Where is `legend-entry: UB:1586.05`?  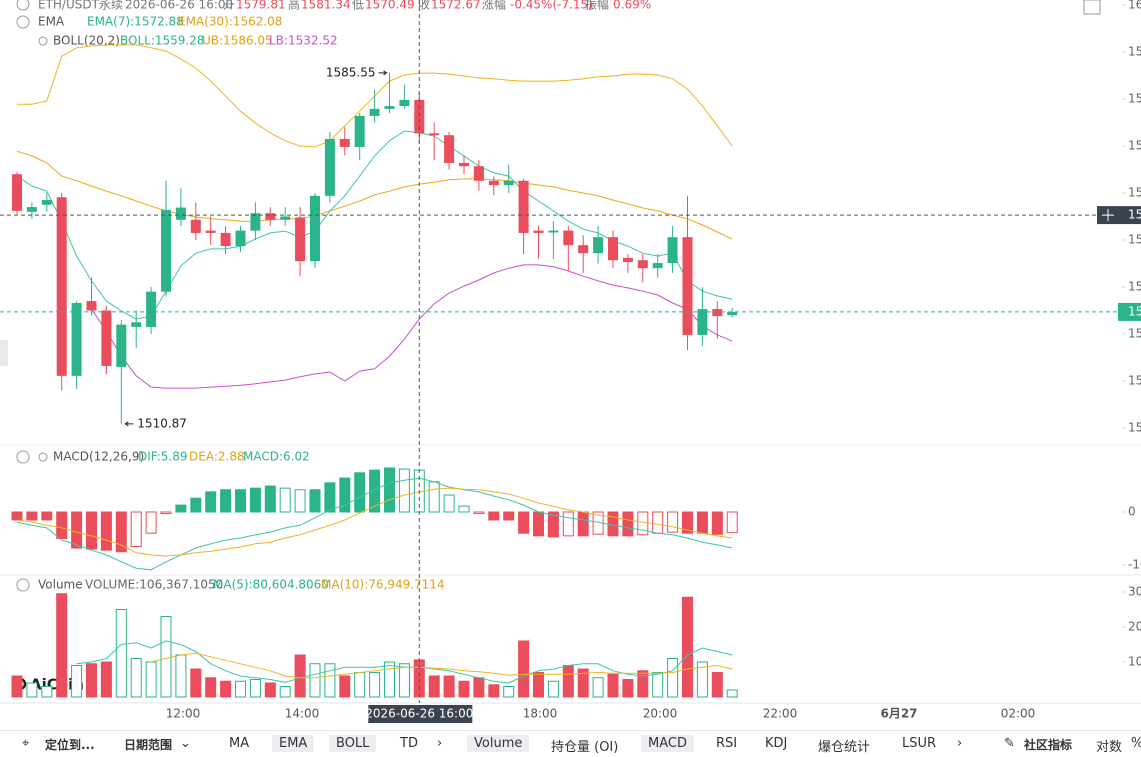 legend-entry: UB:1586.05 is located at coordinates (237, 41).